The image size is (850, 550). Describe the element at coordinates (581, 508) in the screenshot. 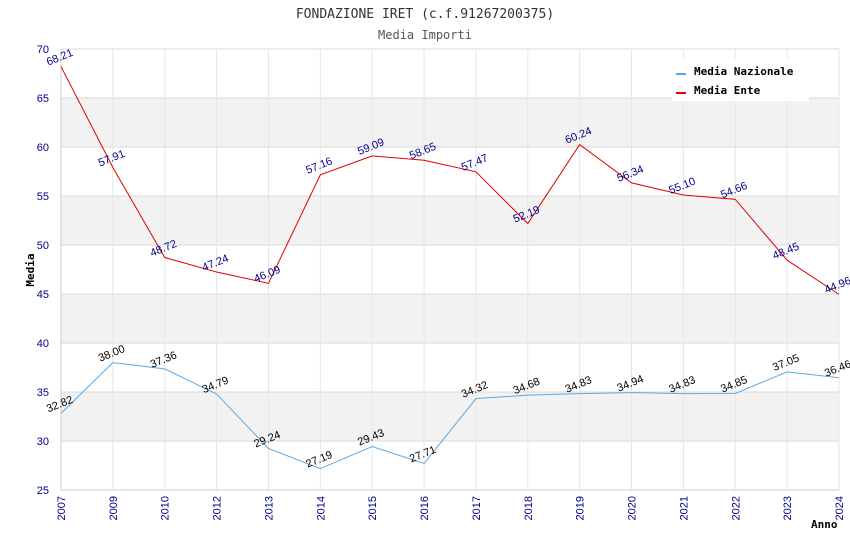

I see `x-tick-label: 2019` at that location.